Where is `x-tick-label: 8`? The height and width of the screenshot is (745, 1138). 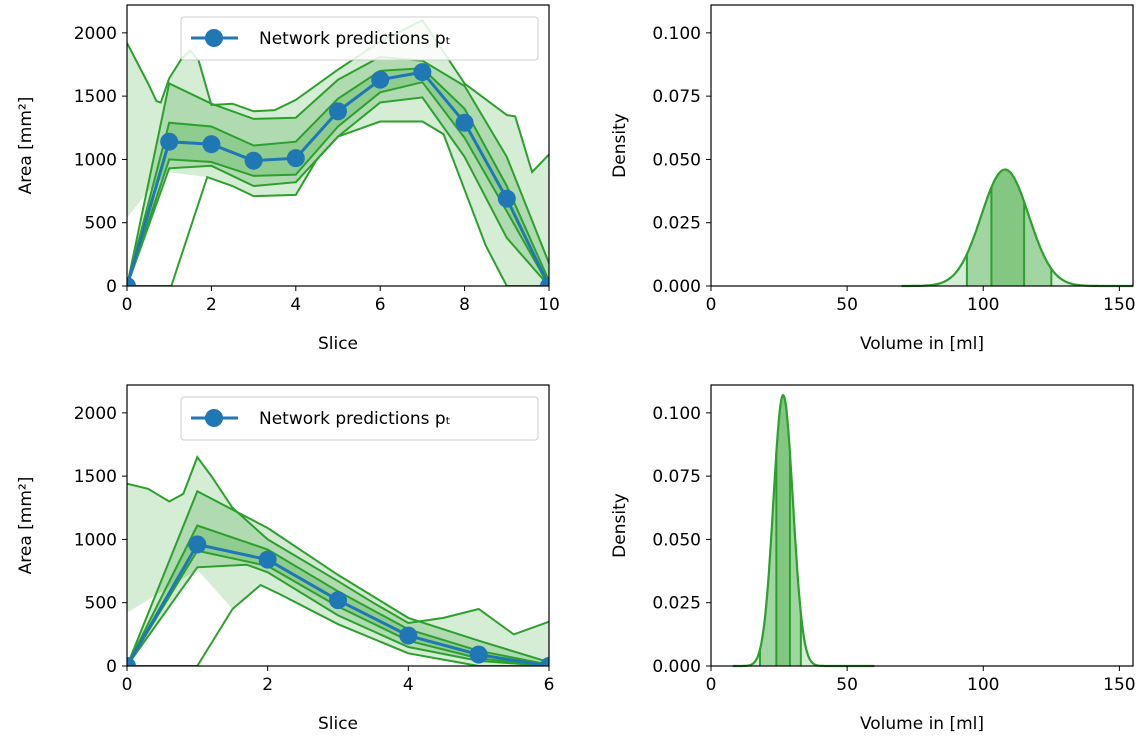 x-tick-label: 8 is located at coordinates (464, 305).